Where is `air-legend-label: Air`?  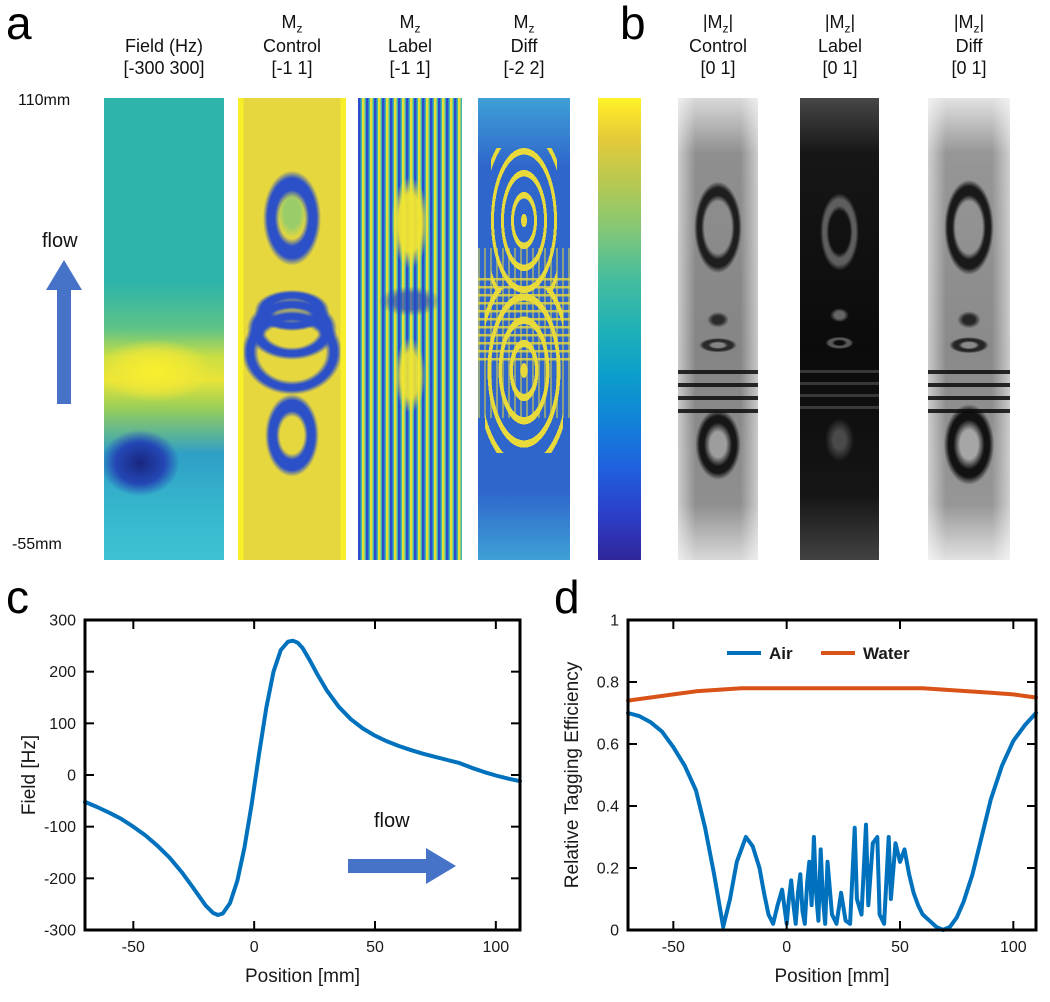
air-legend-label: Air is located at coordinates (781, 653).